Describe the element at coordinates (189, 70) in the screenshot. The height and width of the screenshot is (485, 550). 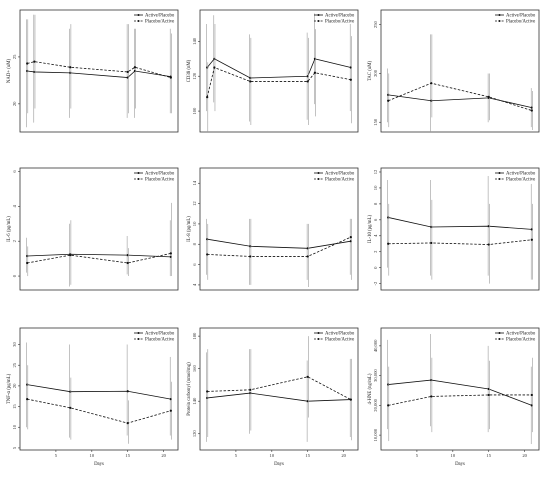
I see `y-axis-label: CD38 (nM)` at that location.